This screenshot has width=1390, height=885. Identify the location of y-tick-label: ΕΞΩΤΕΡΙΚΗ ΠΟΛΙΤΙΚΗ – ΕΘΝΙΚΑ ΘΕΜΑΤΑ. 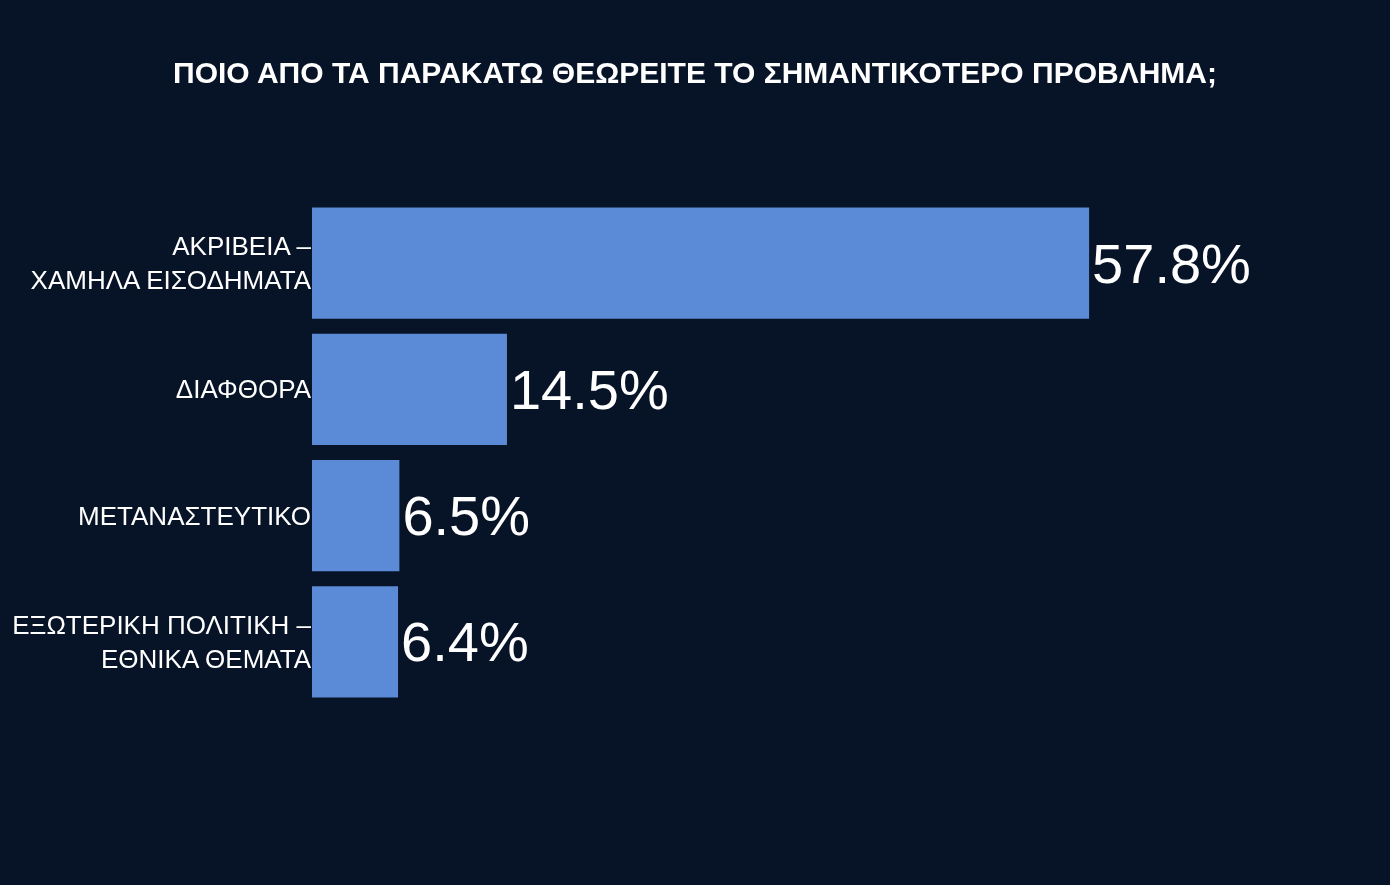
(162, 642).